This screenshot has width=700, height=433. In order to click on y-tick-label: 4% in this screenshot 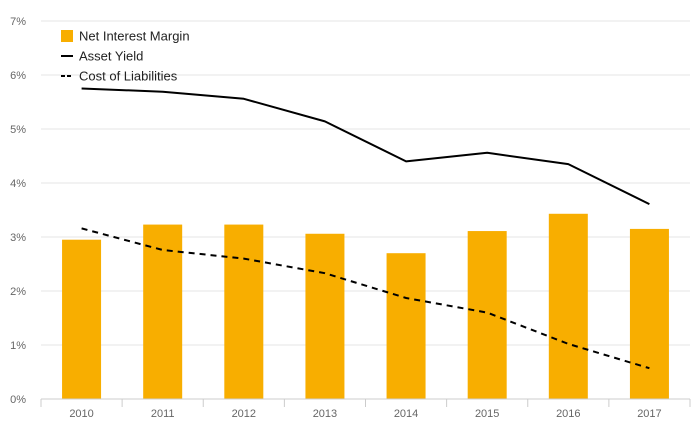, I will do `click(18, 184)`.